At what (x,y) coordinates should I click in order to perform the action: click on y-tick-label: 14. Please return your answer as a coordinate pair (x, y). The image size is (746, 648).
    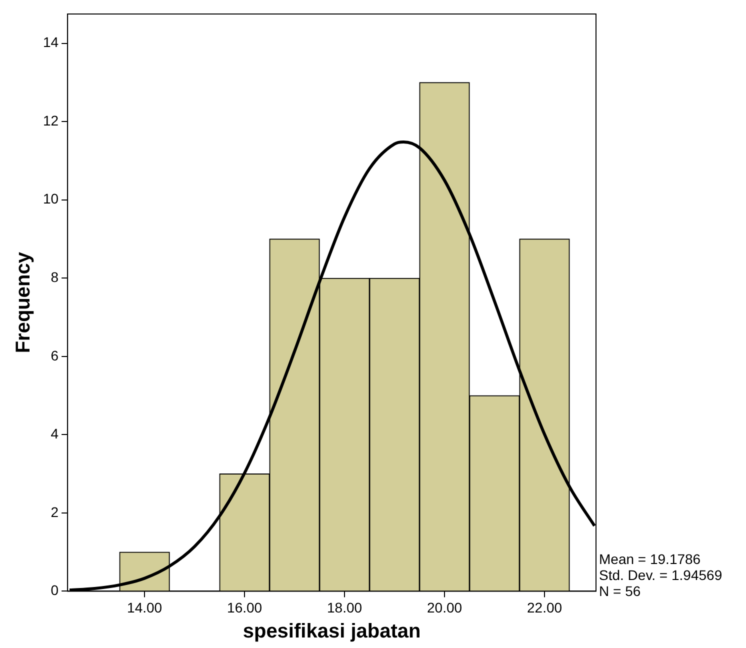
    Looking at the image, I should click on (50, 42).